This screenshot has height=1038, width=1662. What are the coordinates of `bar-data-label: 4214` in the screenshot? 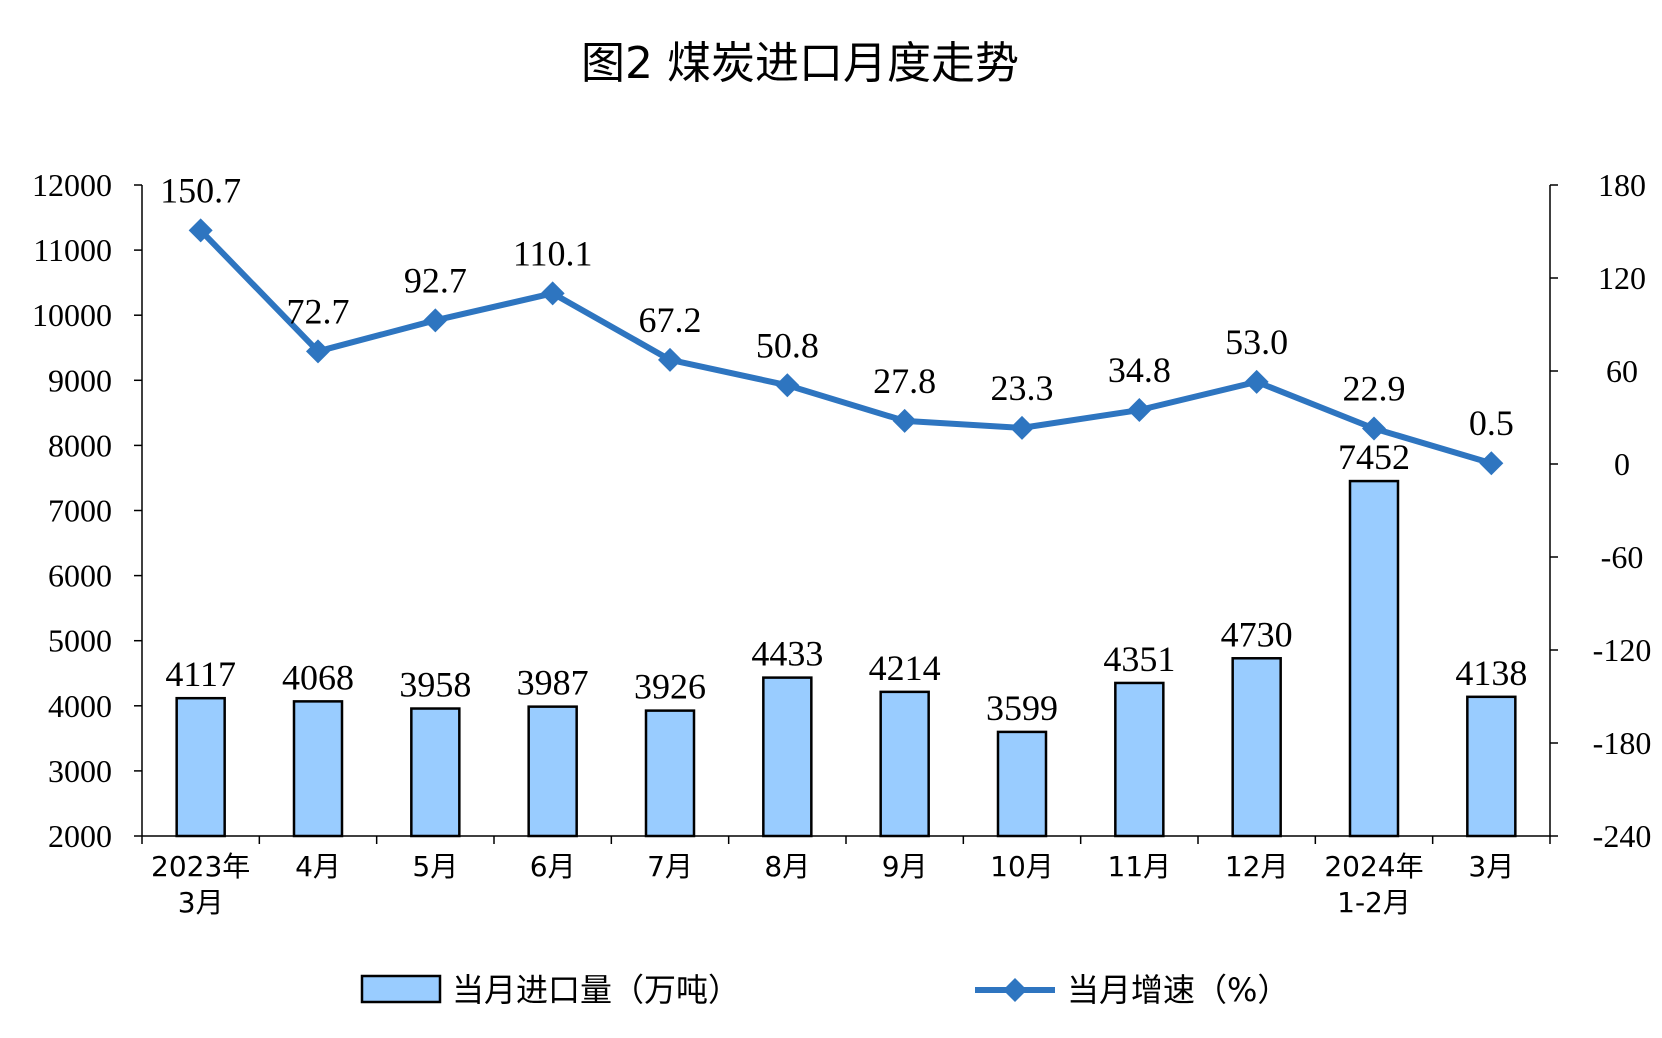 It's located at (905, 668).